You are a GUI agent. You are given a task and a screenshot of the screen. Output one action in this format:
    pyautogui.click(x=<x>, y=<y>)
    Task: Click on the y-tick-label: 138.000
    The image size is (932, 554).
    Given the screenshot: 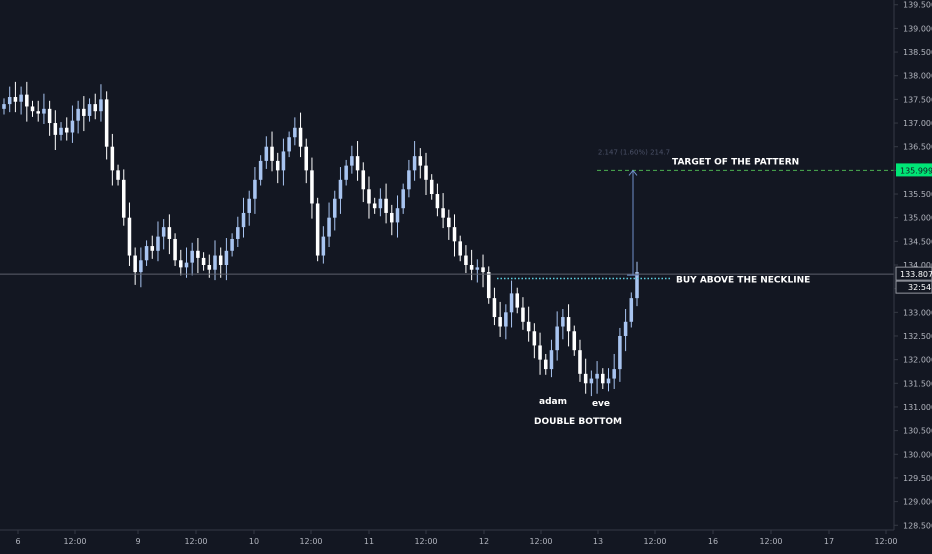 What is the action you would take?
    pyautogui.click(x=917, y=76)
    